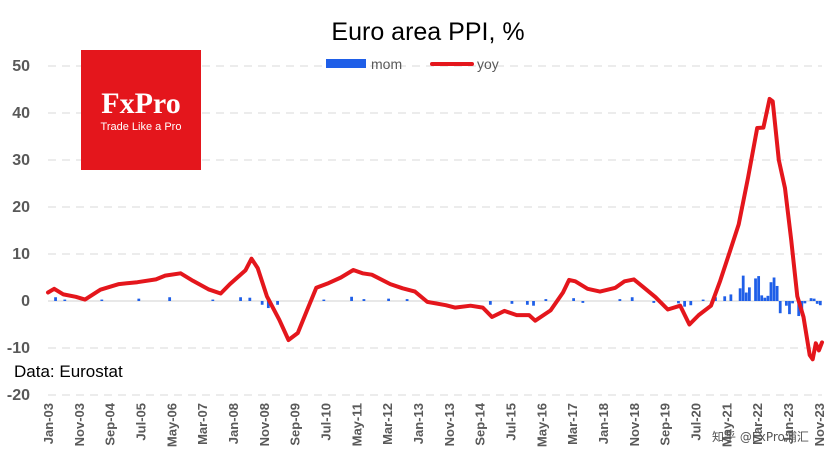 The width and height of the screenshot is (835, 470). I want to click on x-tick-label: Sep-14, so click(480, 423).